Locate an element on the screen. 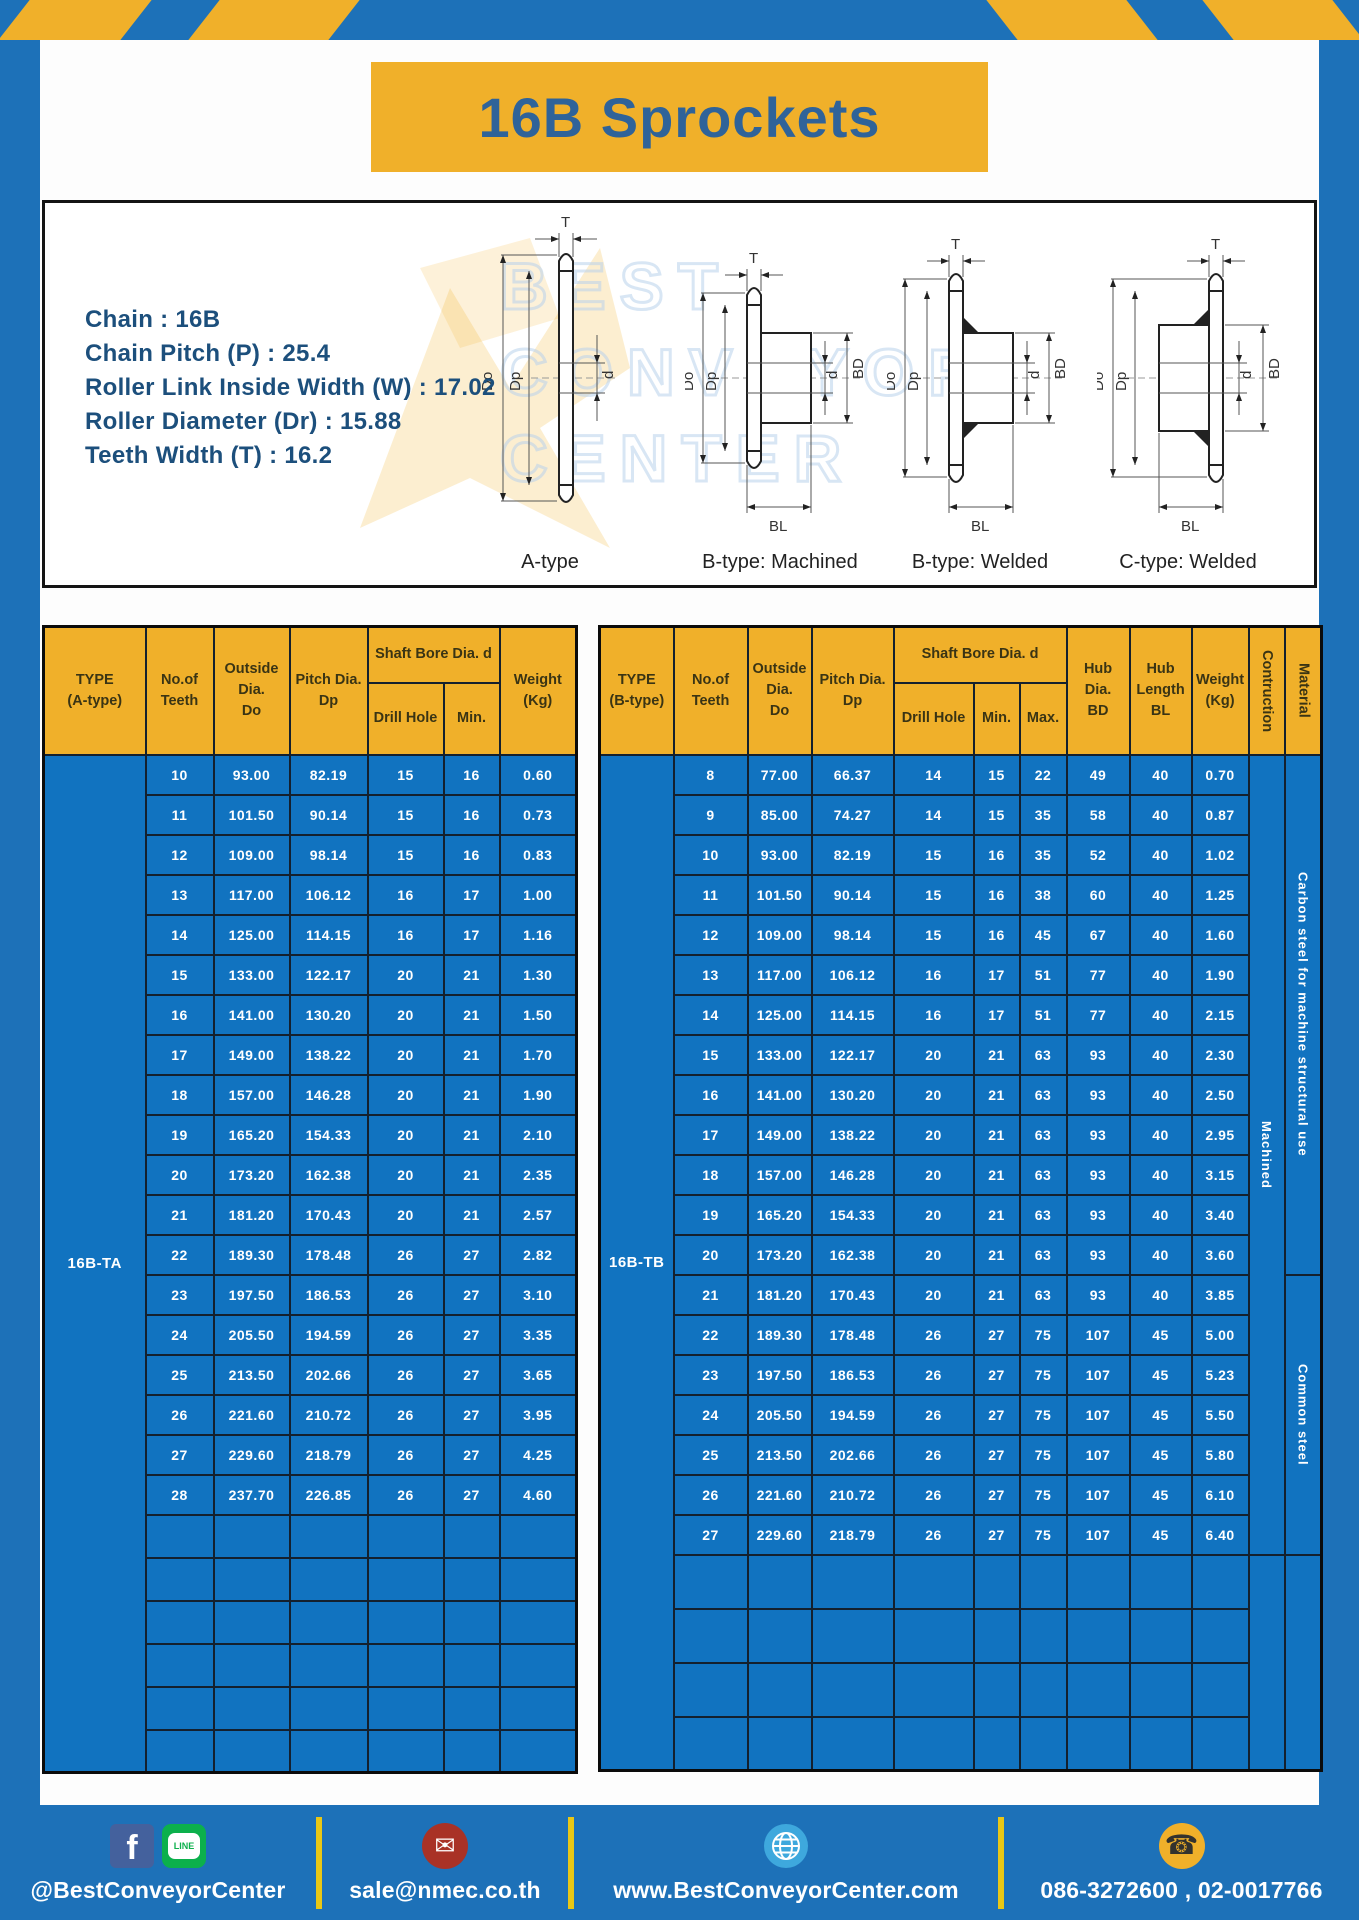  table-cell: 181.20 is located at coordinates (251, 1214).